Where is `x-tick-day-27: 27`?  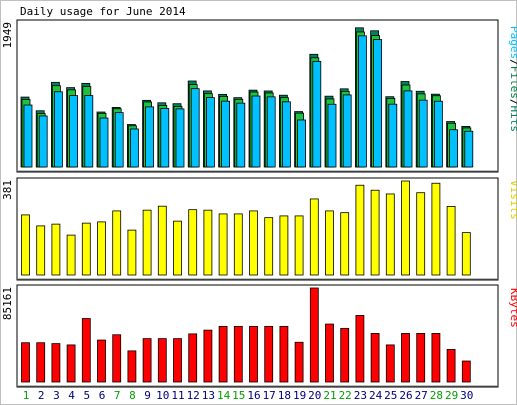 x-tick-day-27: 27 is located at coordinates (421, 395).